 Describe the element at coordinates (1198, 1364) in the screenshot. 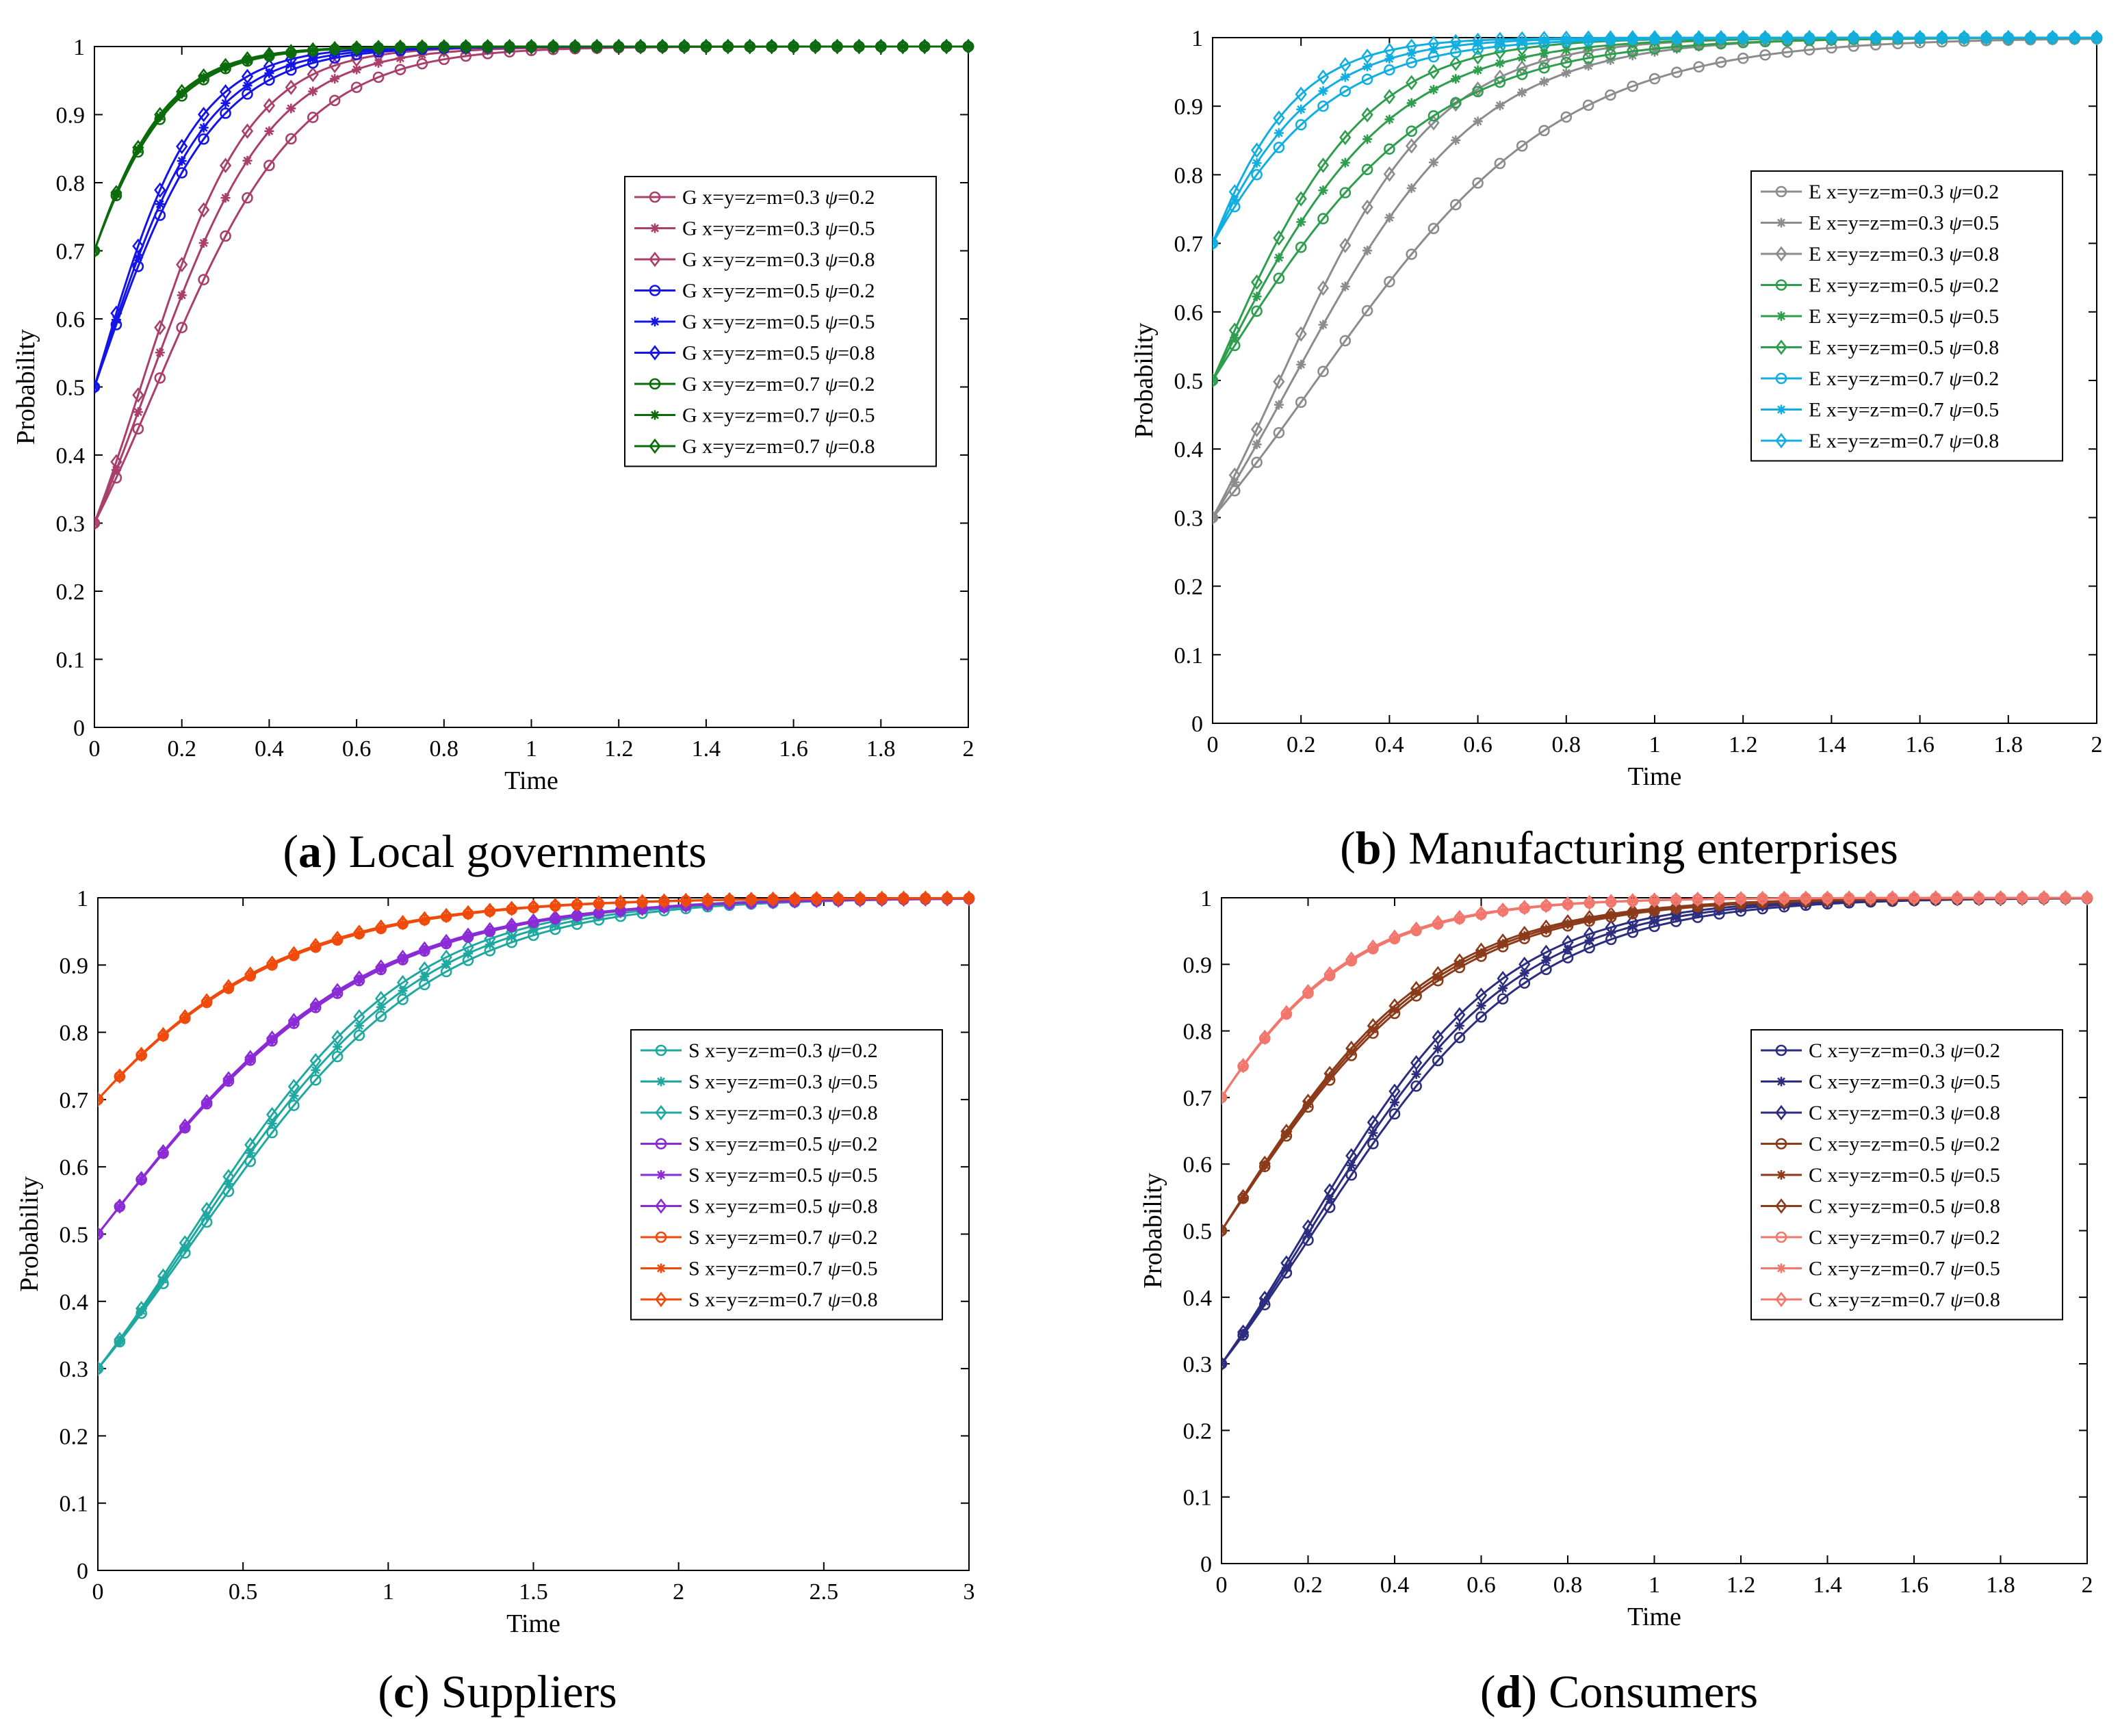

I see `y-tick-label: 0.3` at that location.